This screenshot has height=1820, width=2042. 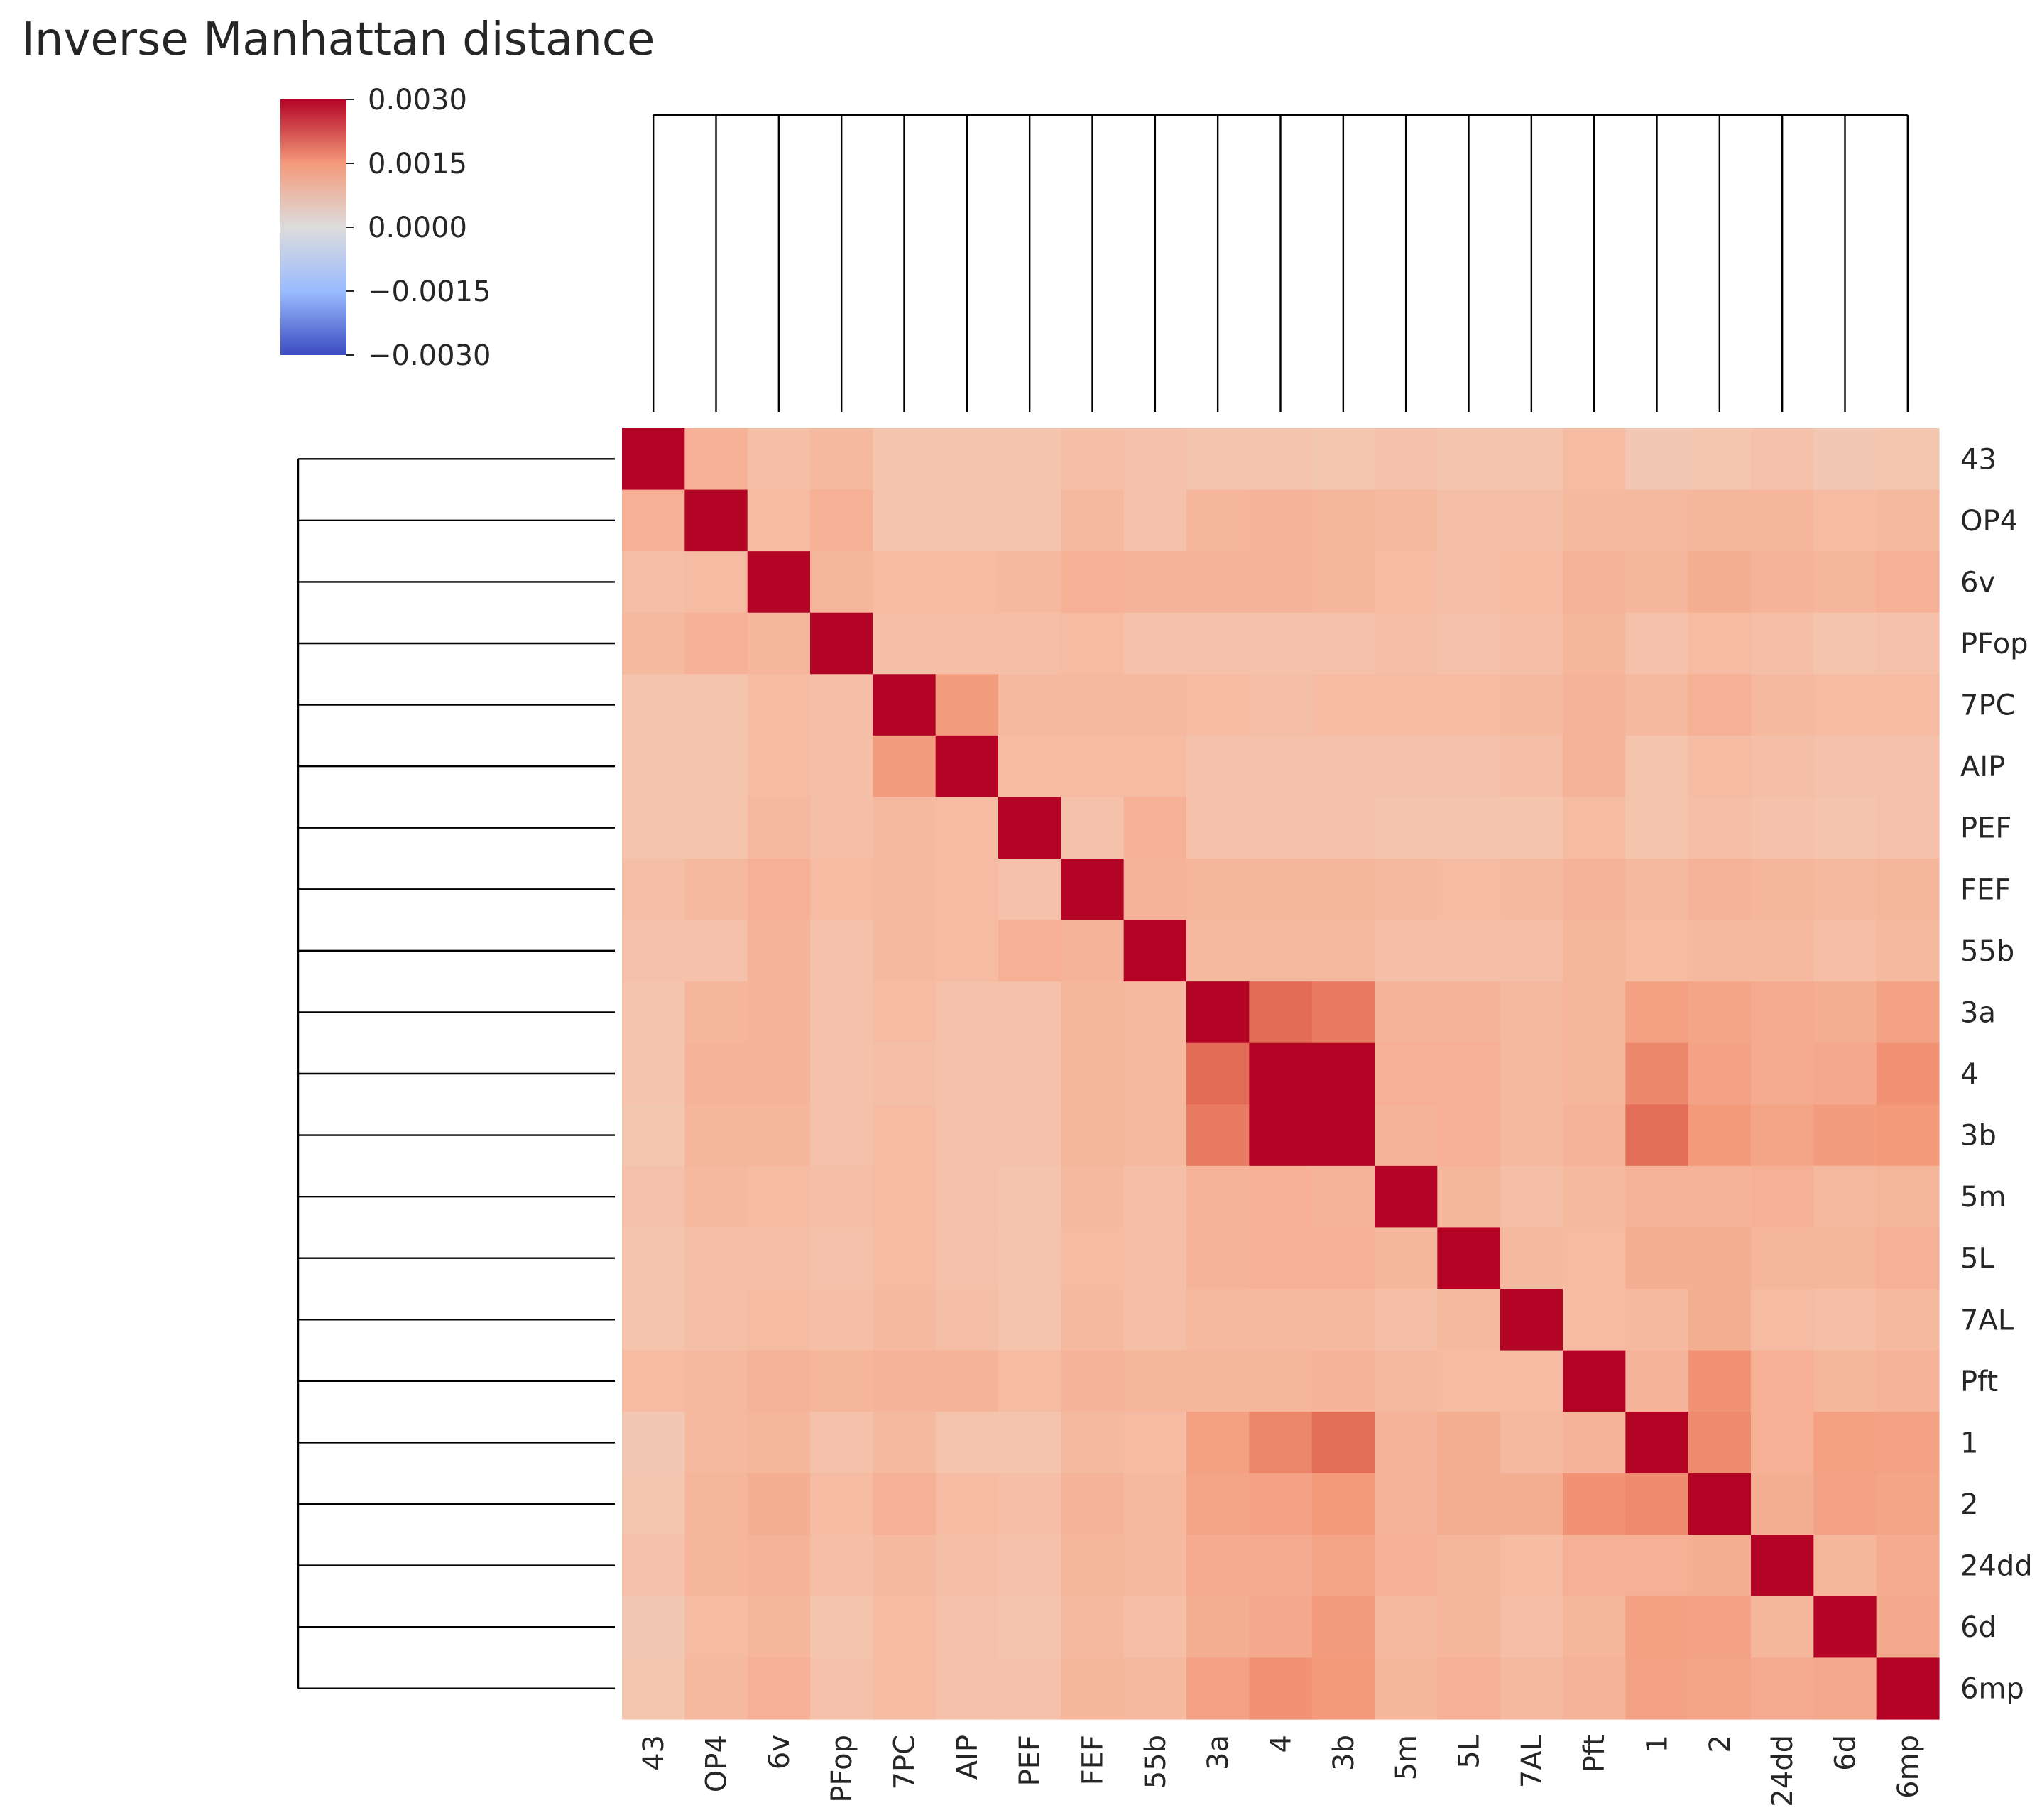 What do you see at coordinates (417, 100) in the screenshot?
I see `colorbar-tick-label: 0.0030` at bounding box center [417, 100].